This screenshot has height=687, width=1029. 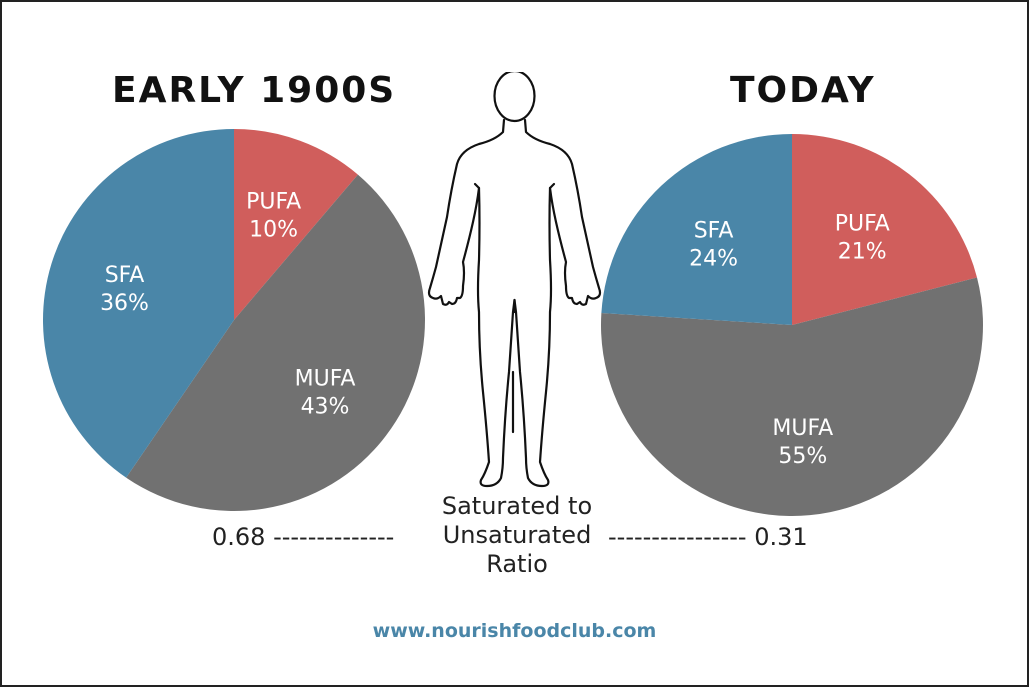 I want to click on chart-title-left: EARLY 1900S, so click(x=254, y=90).